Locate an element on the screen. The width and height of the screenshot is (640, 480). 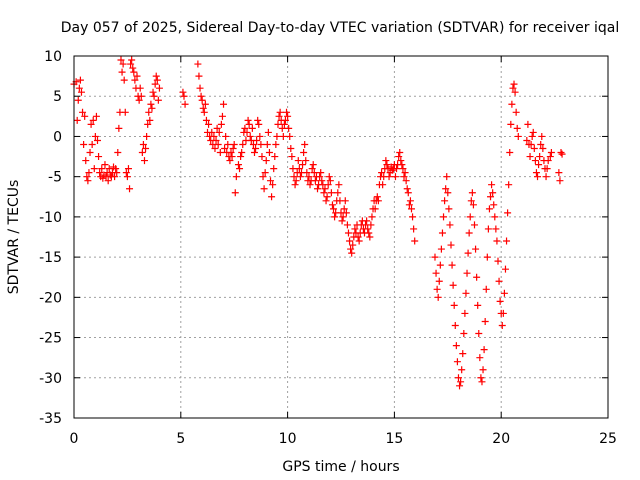
x-tick-label: 15 is located at coordinates (394, 439).